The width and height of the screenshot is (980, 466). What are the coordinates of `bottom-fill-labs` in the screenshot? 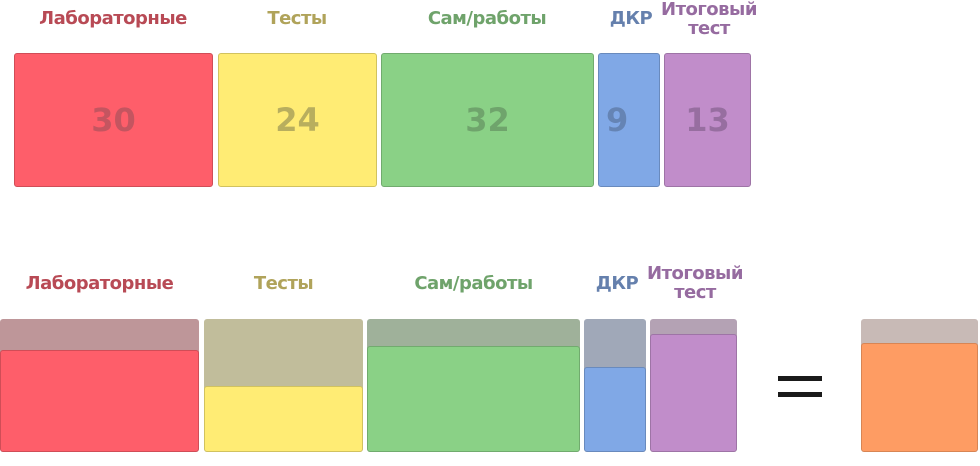 It's located at (99, 400).